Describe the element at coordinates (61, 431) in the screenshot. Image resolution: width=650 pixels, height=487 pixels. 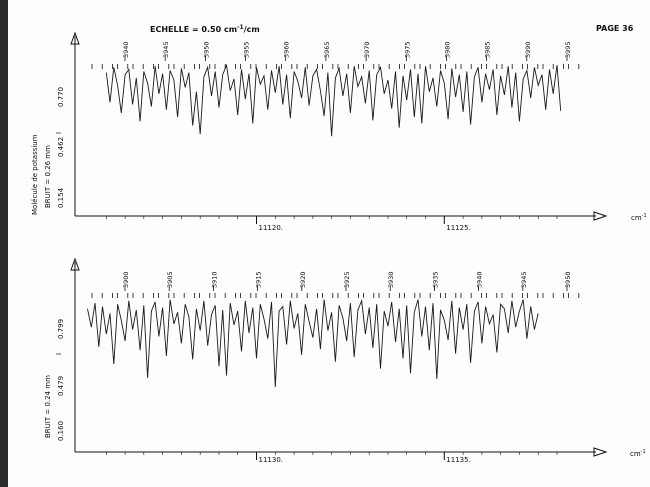
I see `y-tick-label: 0.160` at that location.